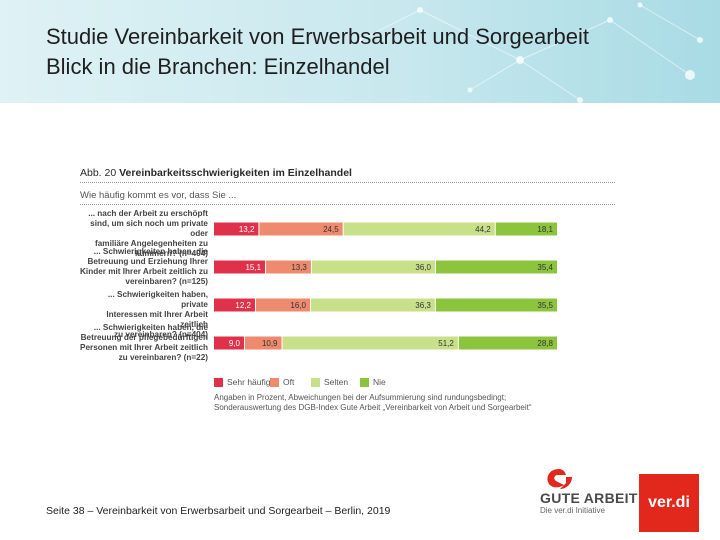 The image size is (720, 540). I want to click on data-label: 35,4, so click(545, 267).